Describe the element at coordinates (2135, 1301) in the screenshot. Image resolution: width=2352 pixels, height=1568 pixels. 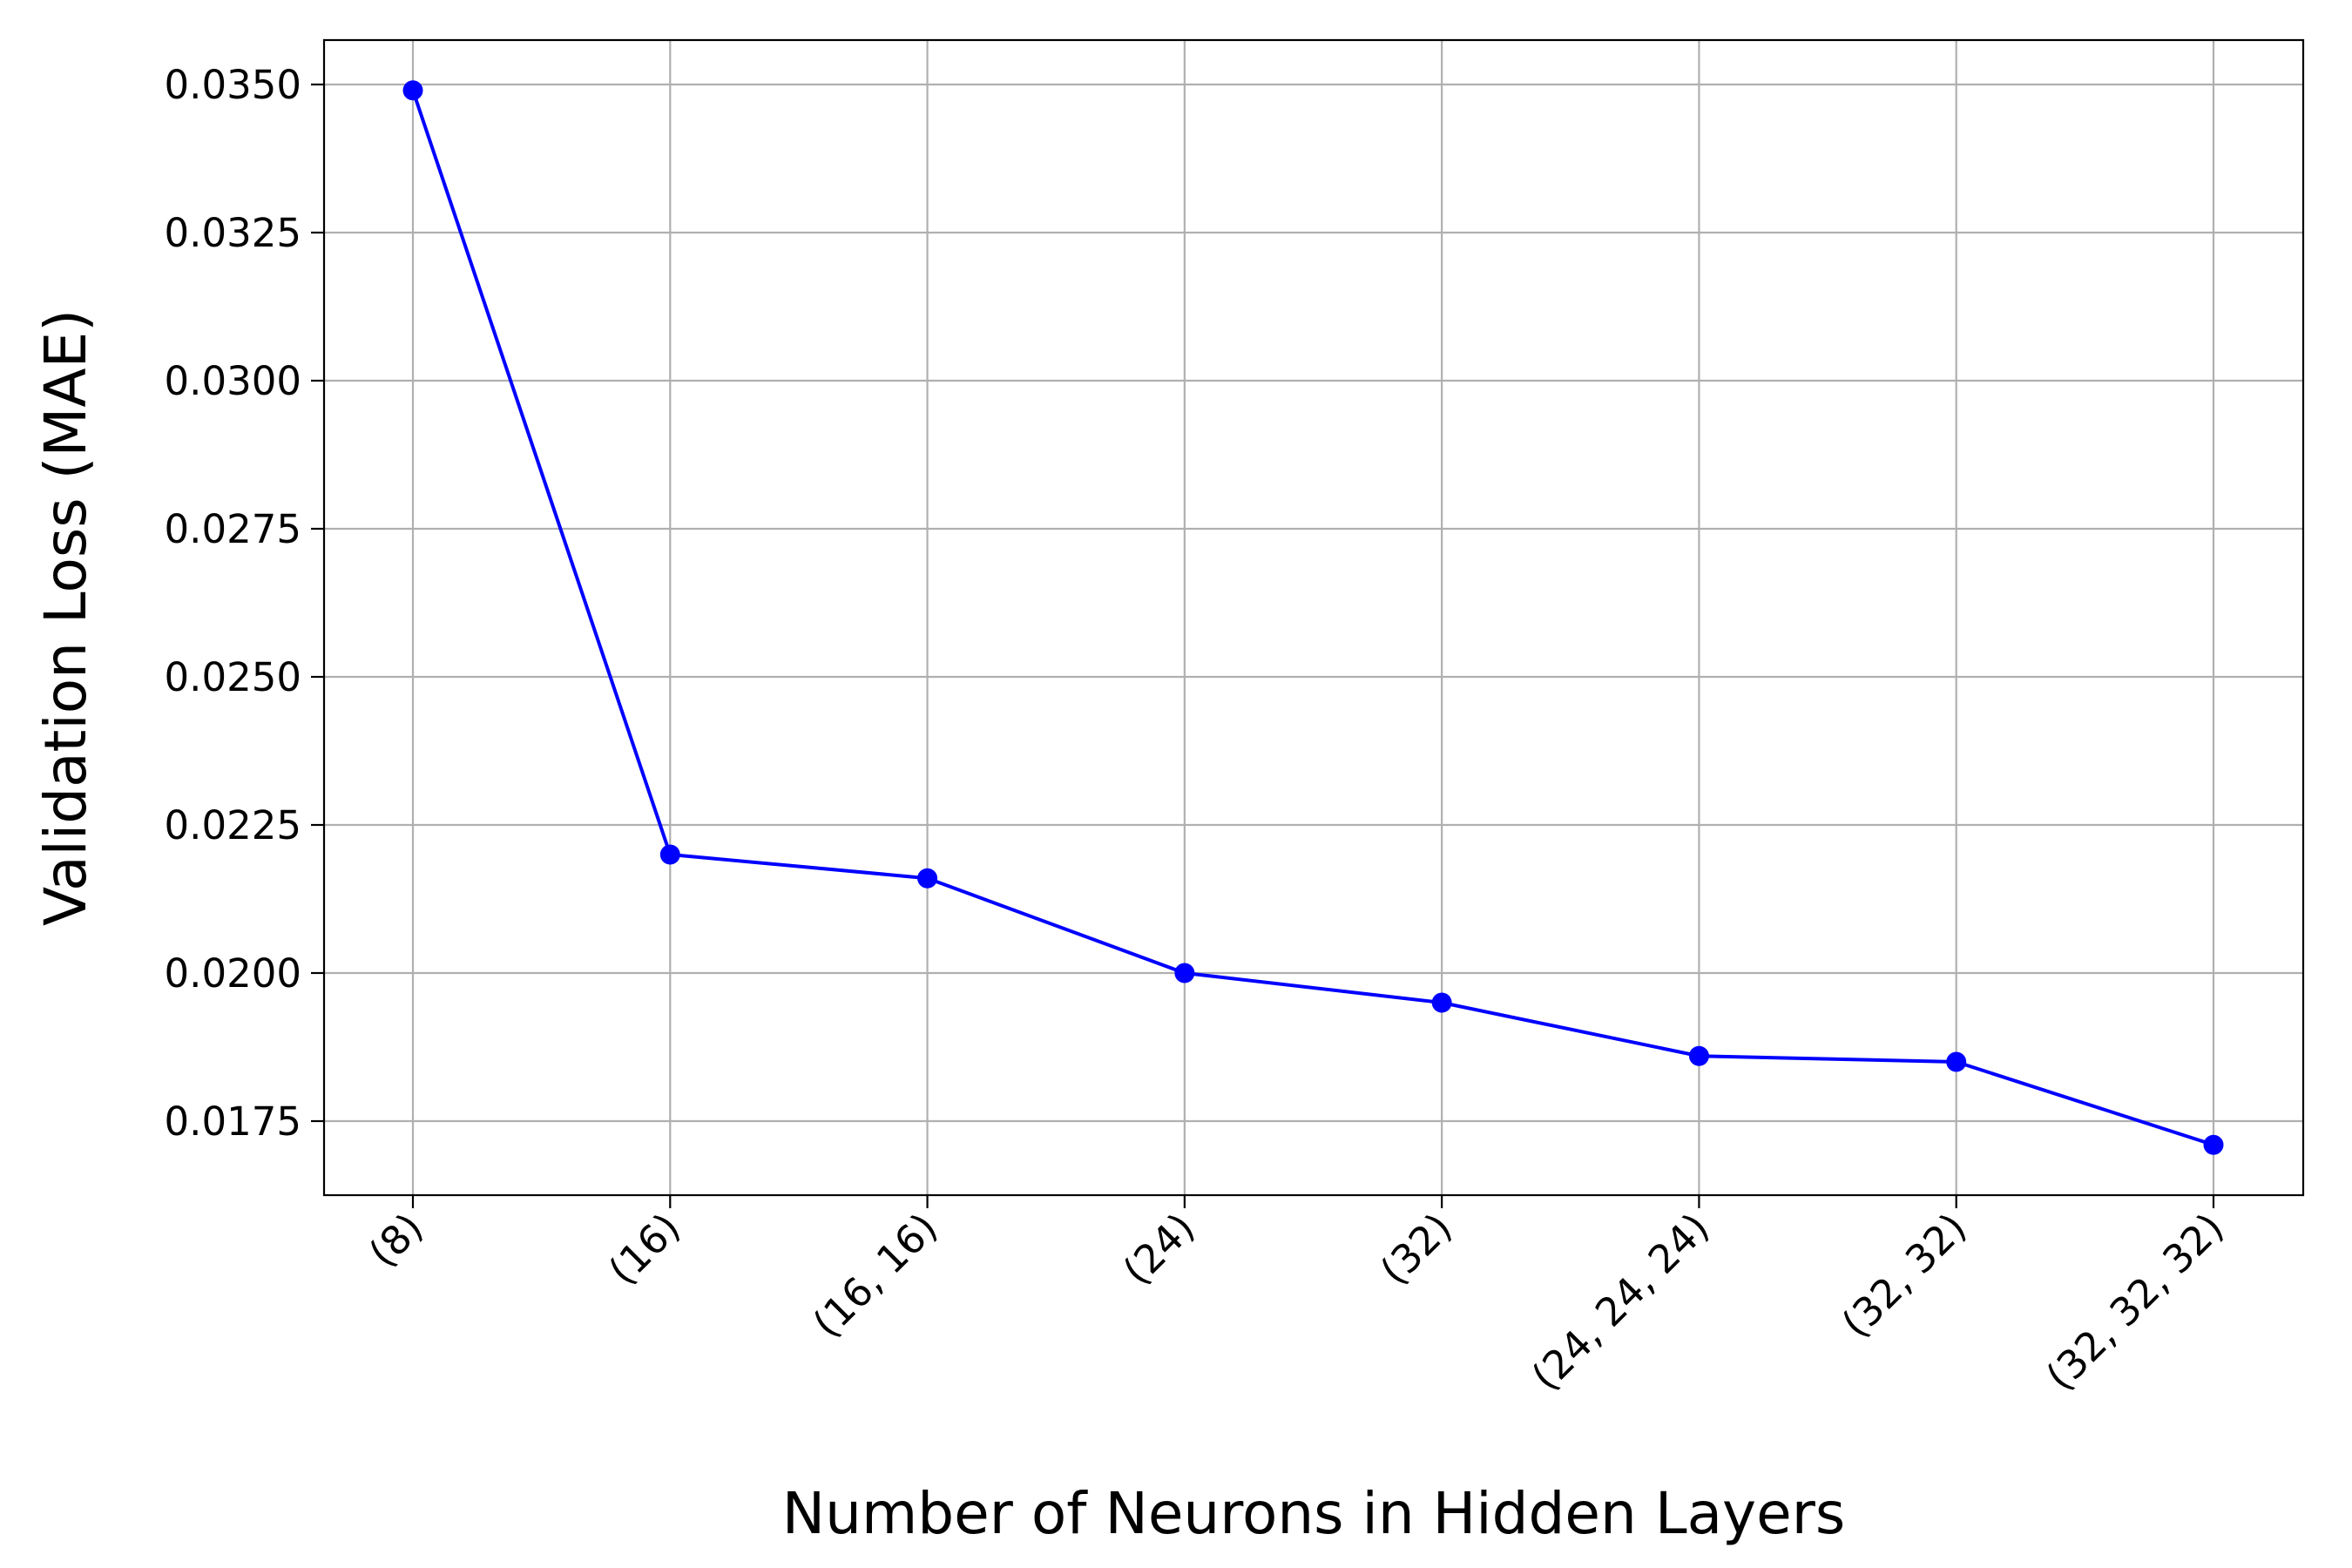
I see `x-tick-label: (32, 32, 32)` at that location.